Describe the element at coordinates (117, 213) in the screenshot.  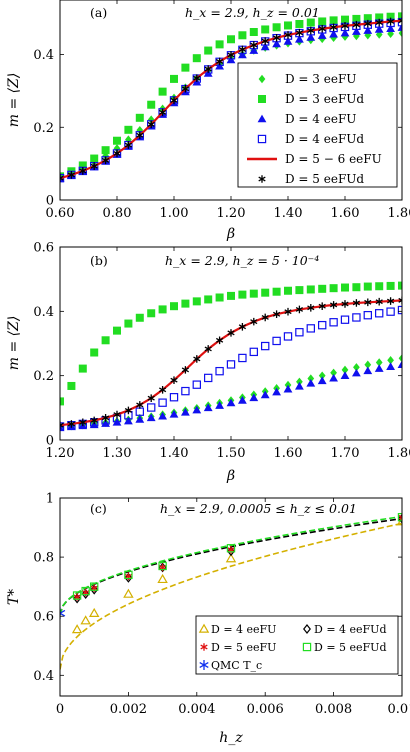
I see `x-tick-label: 0.80` at that location.